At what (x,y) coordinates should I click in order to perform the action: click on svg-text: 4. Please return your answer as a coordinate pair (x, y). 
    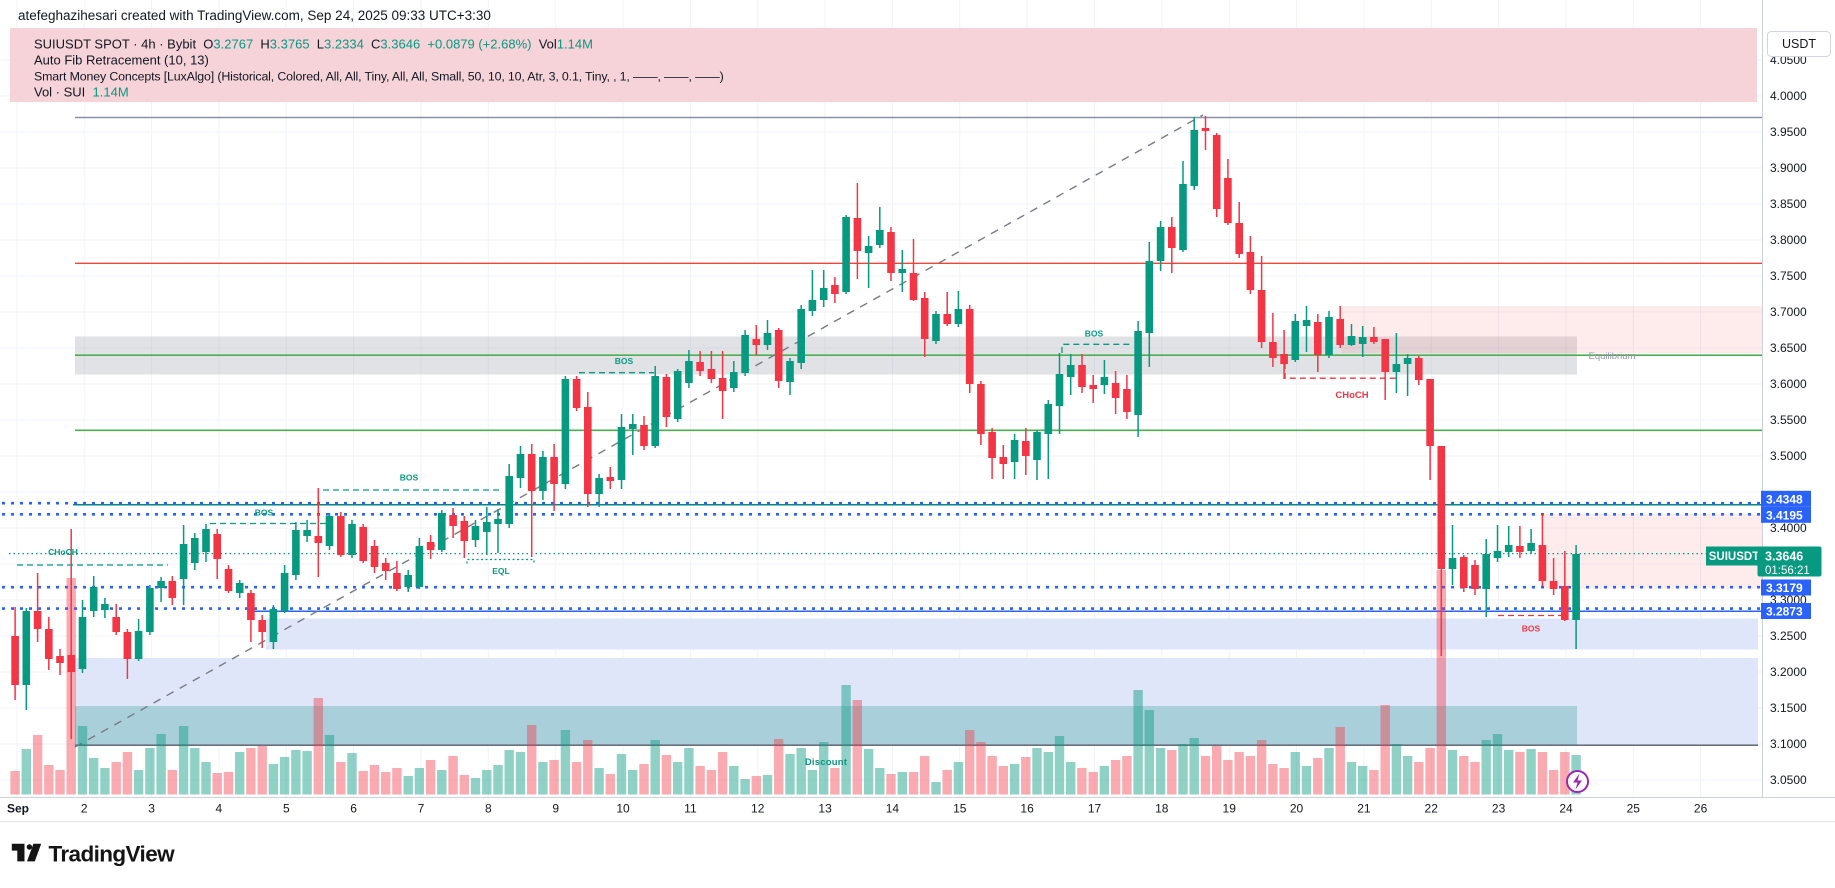
    Looking at the image, I should click on (219, 809).